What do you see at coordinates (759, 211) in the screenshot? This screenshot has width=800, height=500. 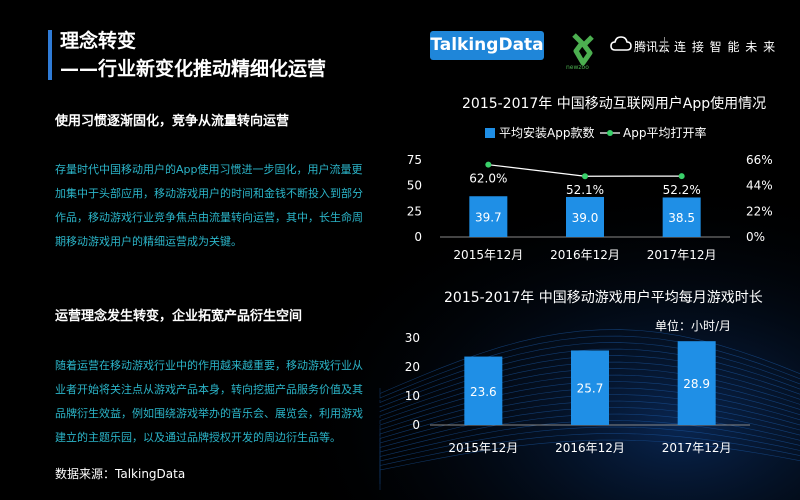 I see `y2-axis-tick-label: 22%` at bounding box center [759, 211].